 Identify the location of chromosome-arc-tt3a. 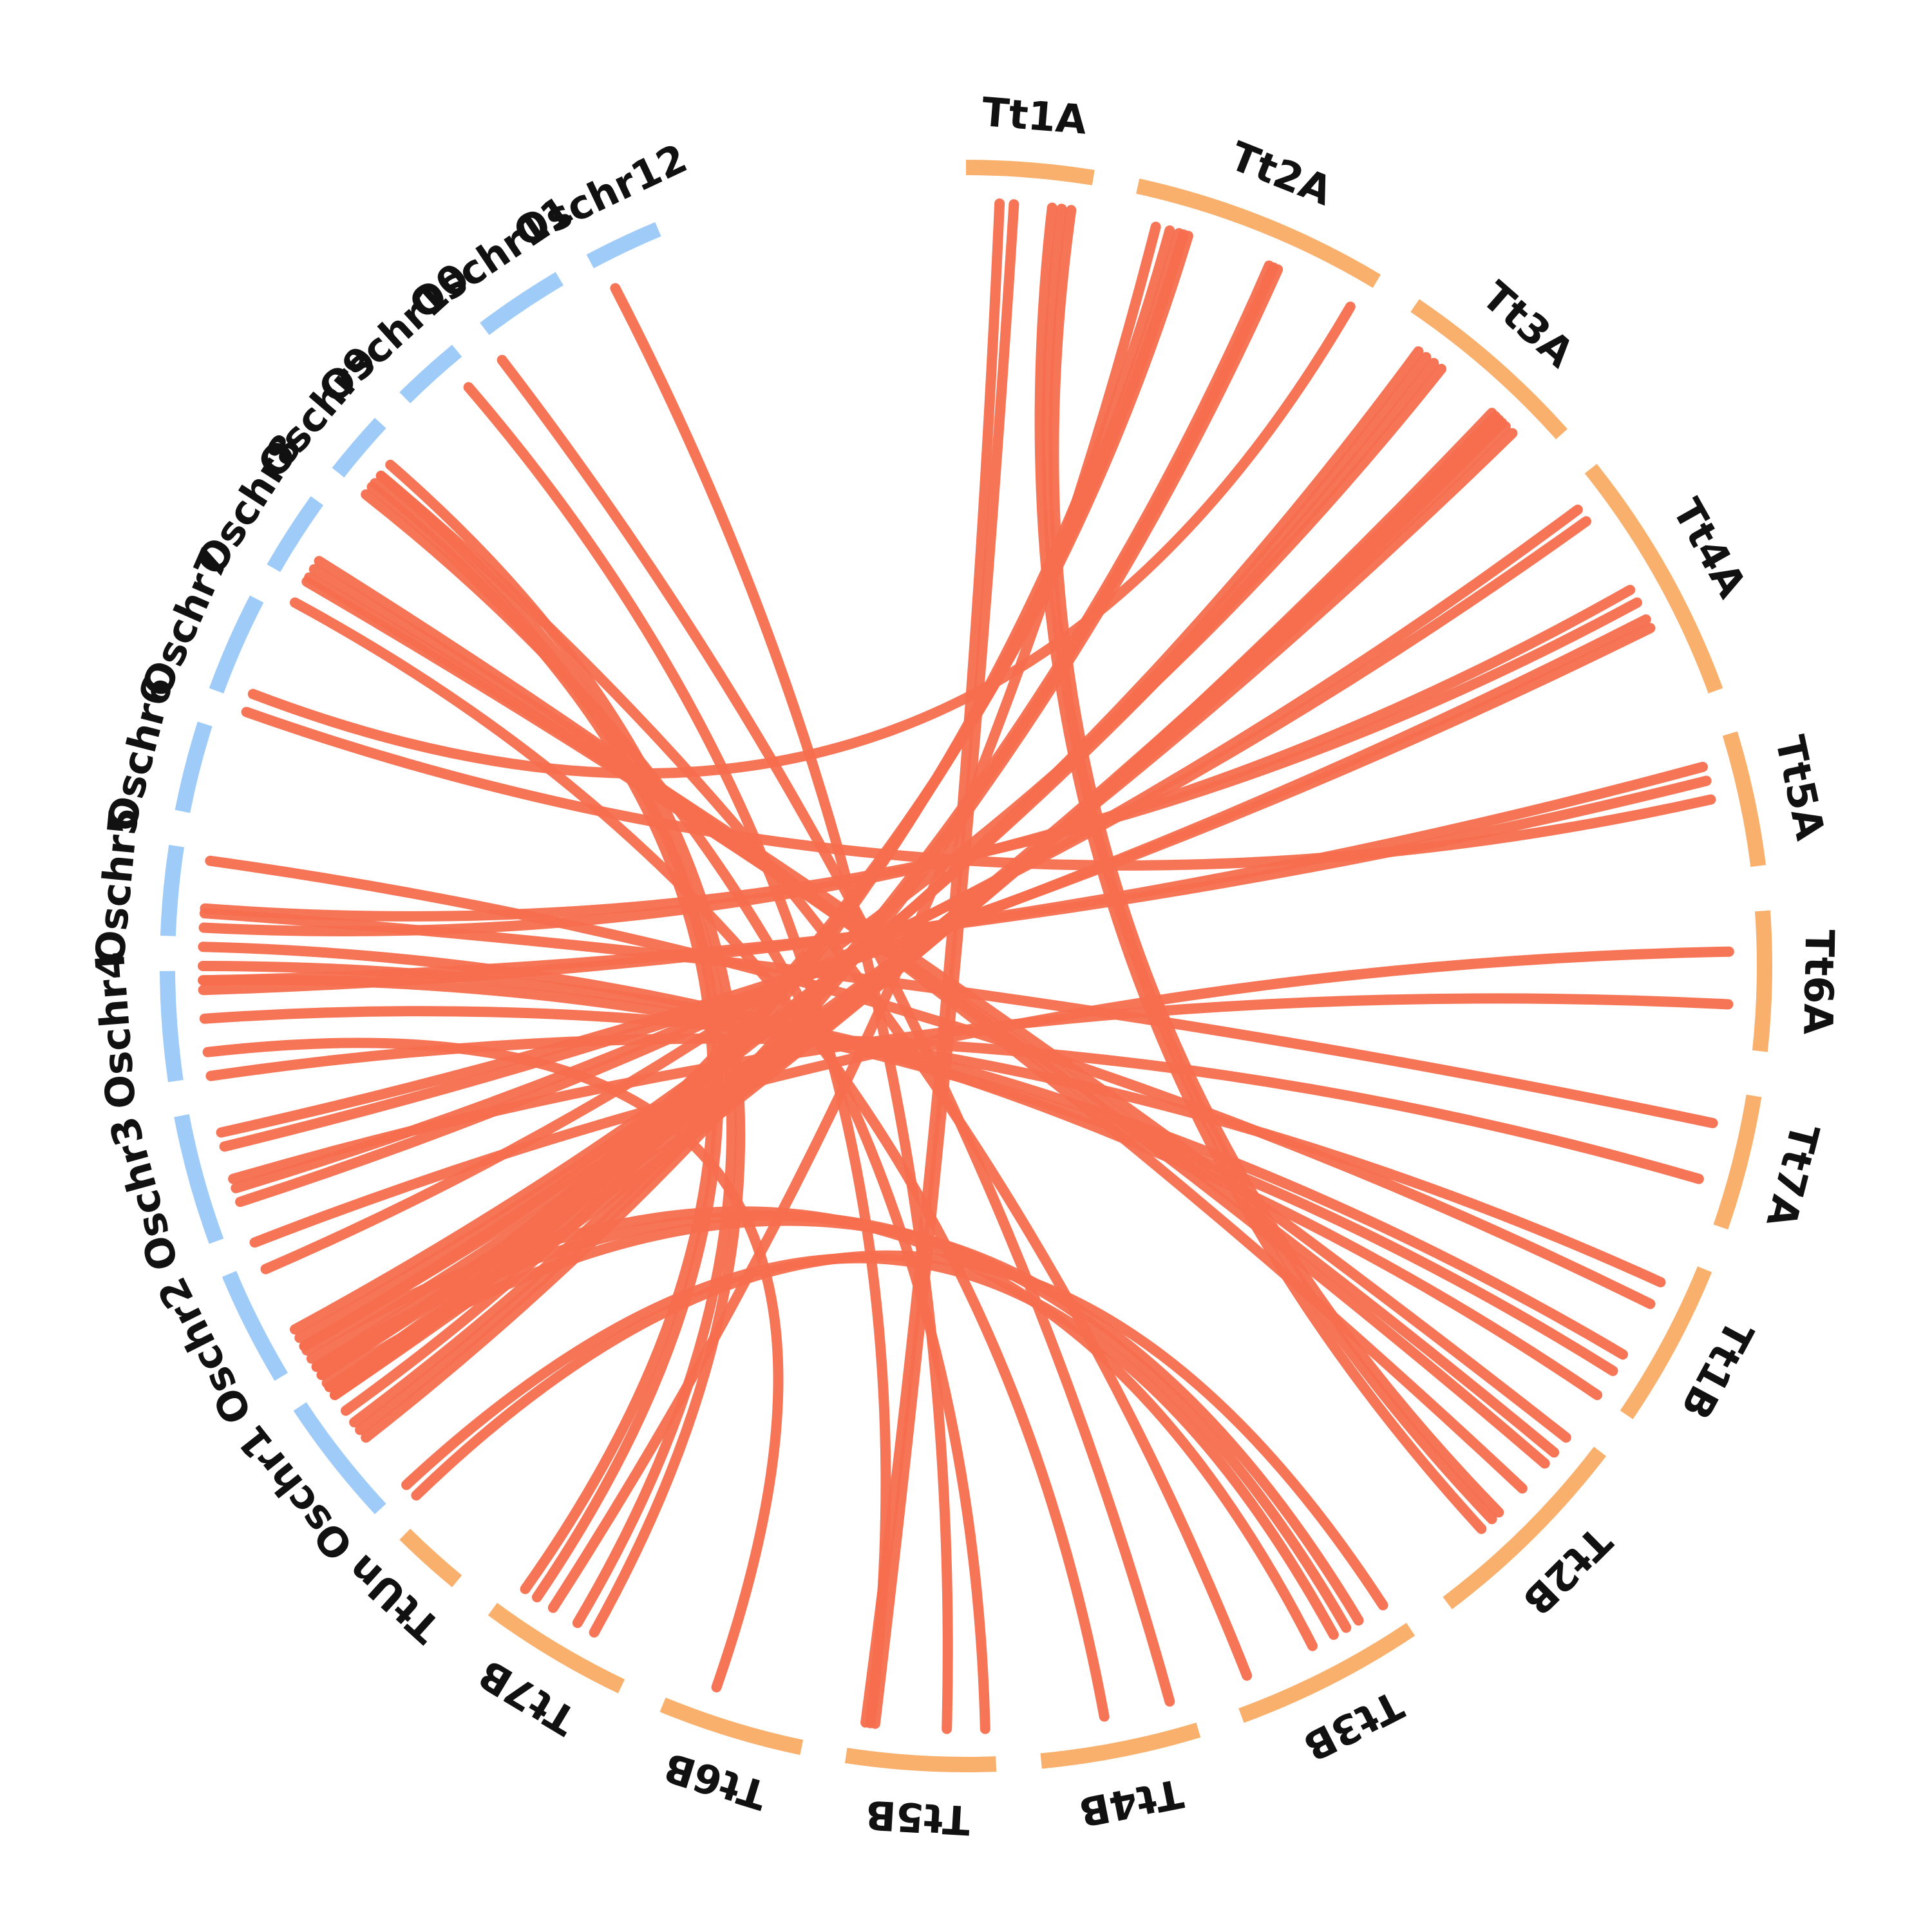
(1488, 369).